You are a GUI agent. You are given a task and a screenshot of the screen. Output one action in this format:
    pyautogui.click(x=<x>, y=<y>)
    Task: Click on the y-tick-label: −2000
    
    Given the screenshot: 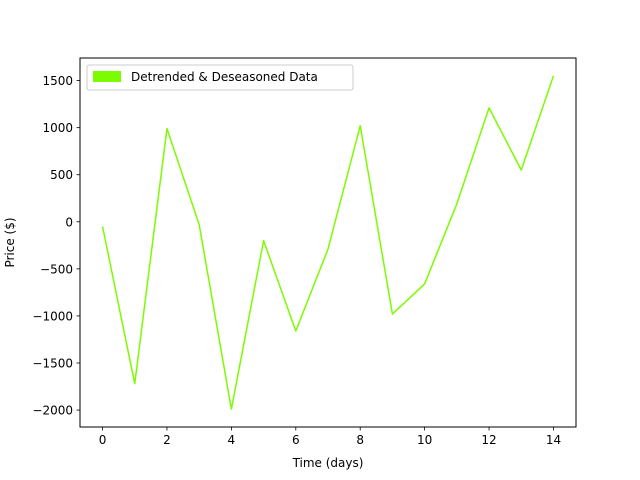 What is the action you would take?
    pyautogui.click(x=52, y=411)
    